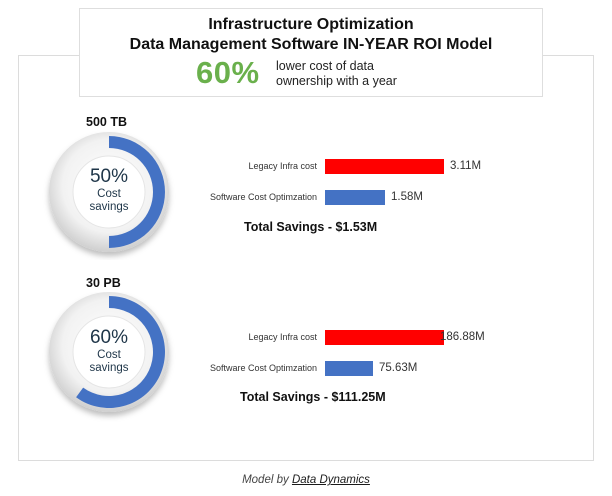 This screenshot has width=612, height=496. I want to click on headline-desc-line-1: lower cost of data, so click(325, 66).